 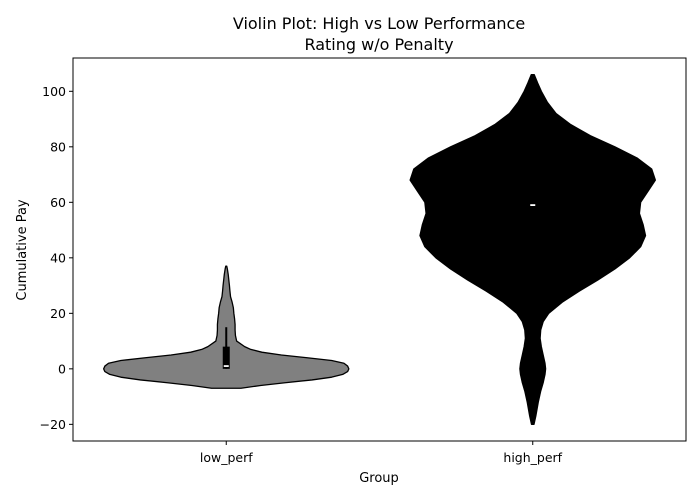 What do you see at coordinates (226, 327) in the screenshot?
I see `violin-body-low_perf` at bounding box center [226, 327].